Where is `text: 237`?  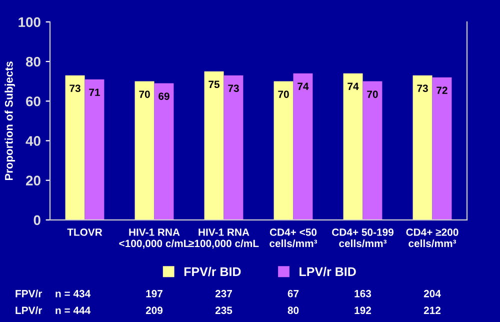 text: 237 is located at coordinates (223, 294).